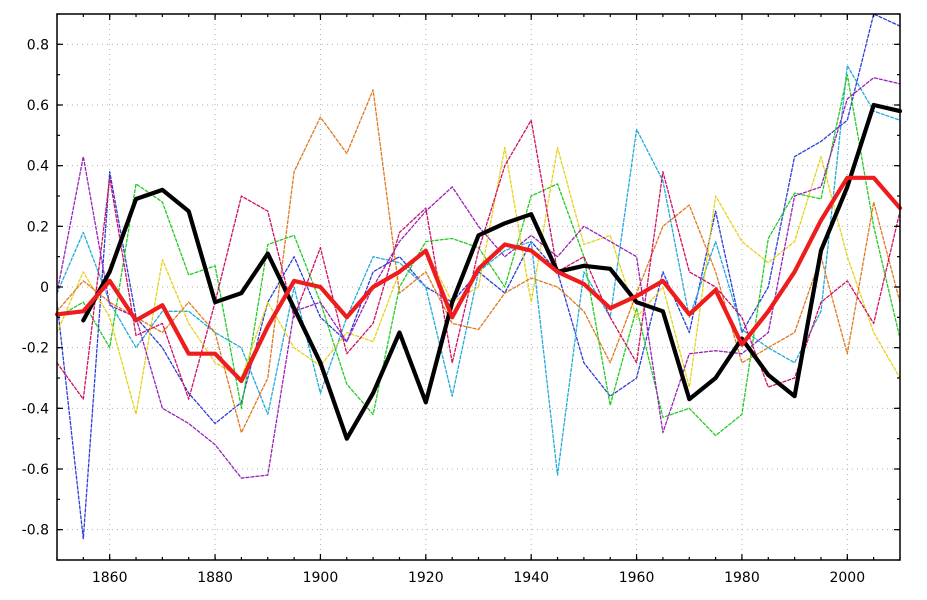 Image resolution: width=927 pixels, height=600 pixels. I want to click on y-tick-label: 0, so click(44, 288).